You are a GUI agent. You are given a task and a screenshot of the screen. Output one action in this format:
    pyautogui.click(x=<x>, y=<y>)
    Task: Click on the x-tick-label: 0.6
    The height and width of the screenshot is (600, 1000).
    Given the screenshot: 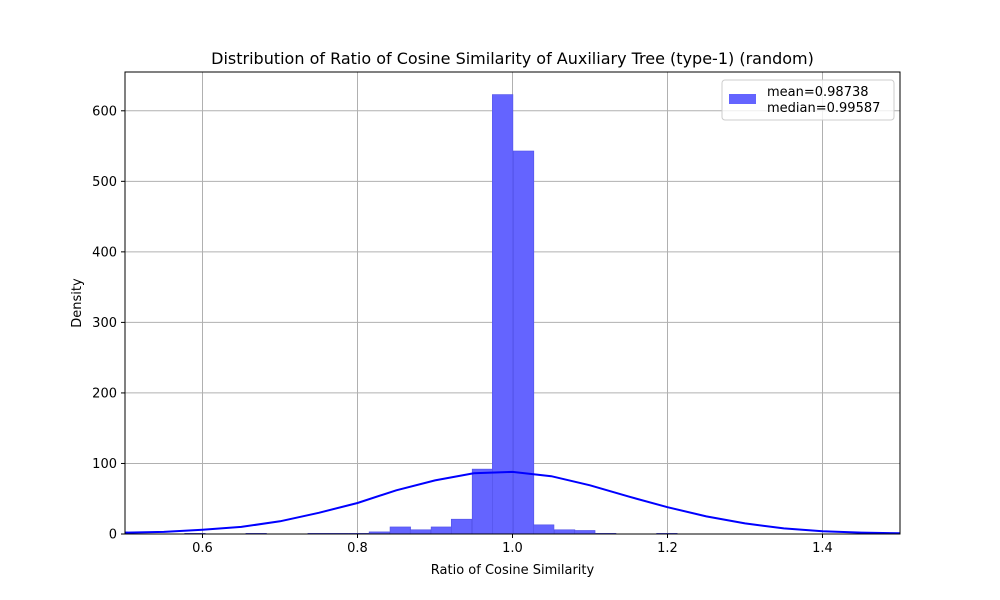 What is the action you would take?
    pyautogui.click(x=202, y=548)
    